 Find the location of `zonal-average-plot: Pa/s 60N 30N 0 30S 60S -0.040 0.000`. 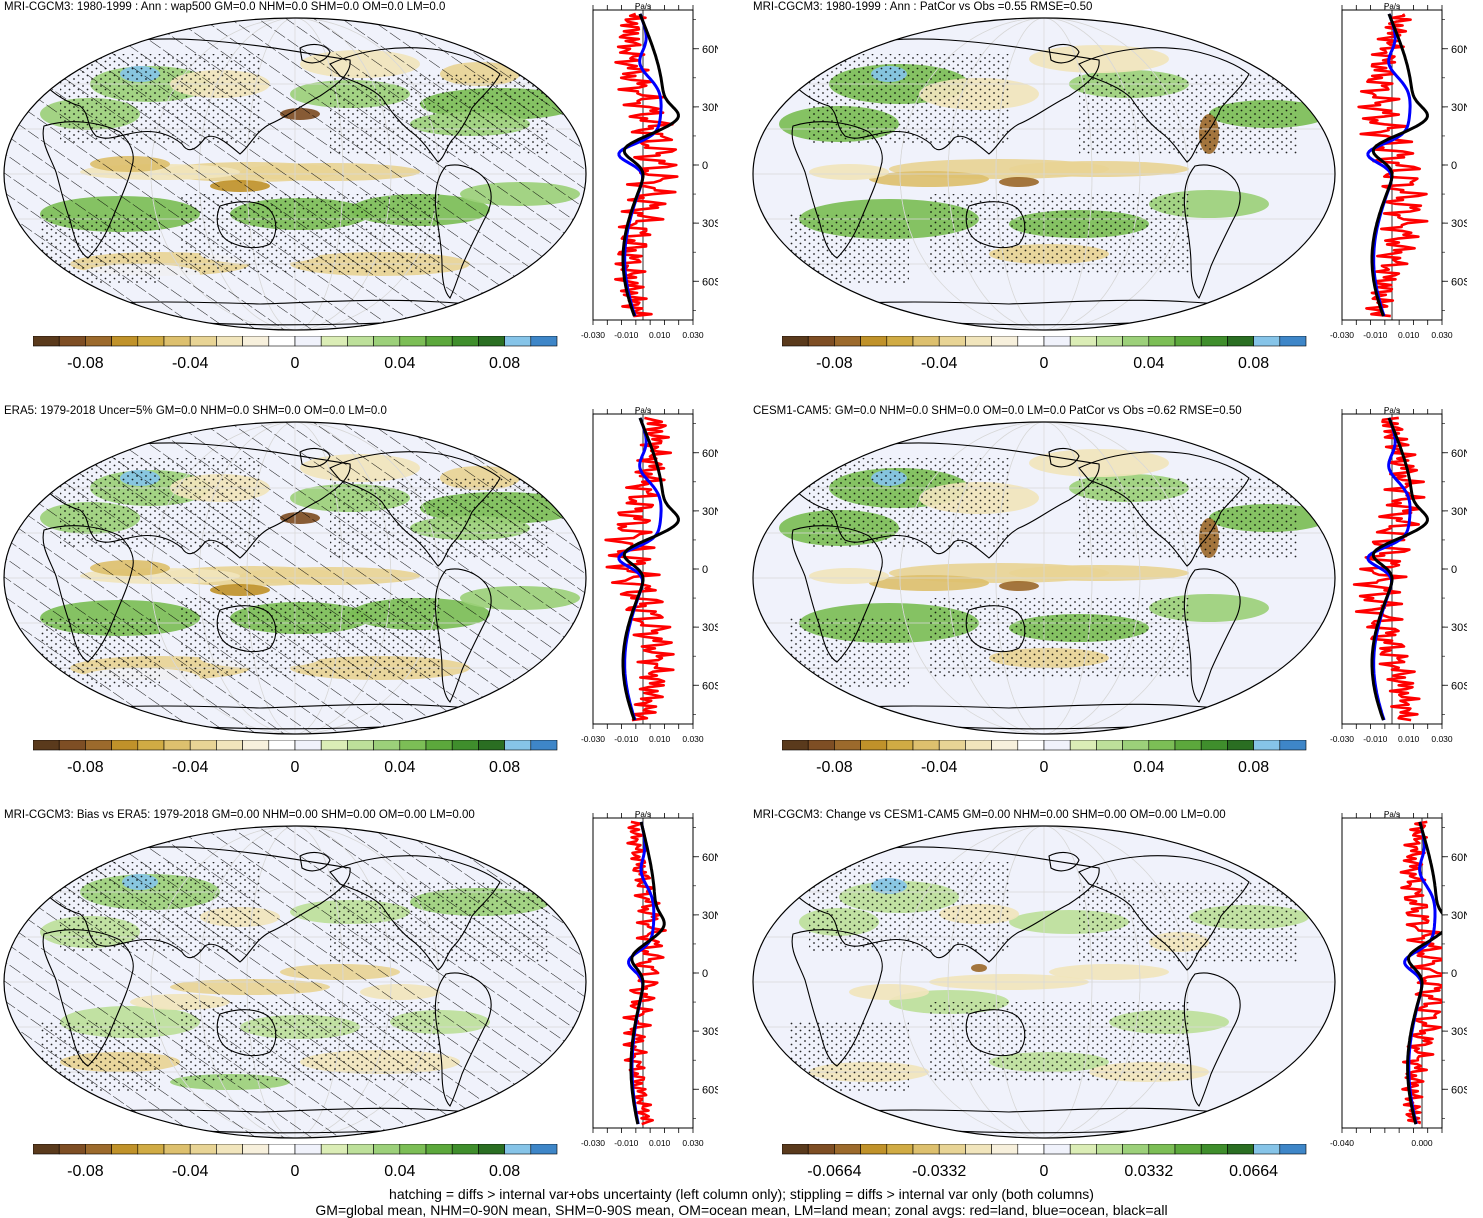

zonal-average-plot: Pa/s 60N 30N 0 30S 60S -0.040 0.000 is located at coordinates (1398, 979).